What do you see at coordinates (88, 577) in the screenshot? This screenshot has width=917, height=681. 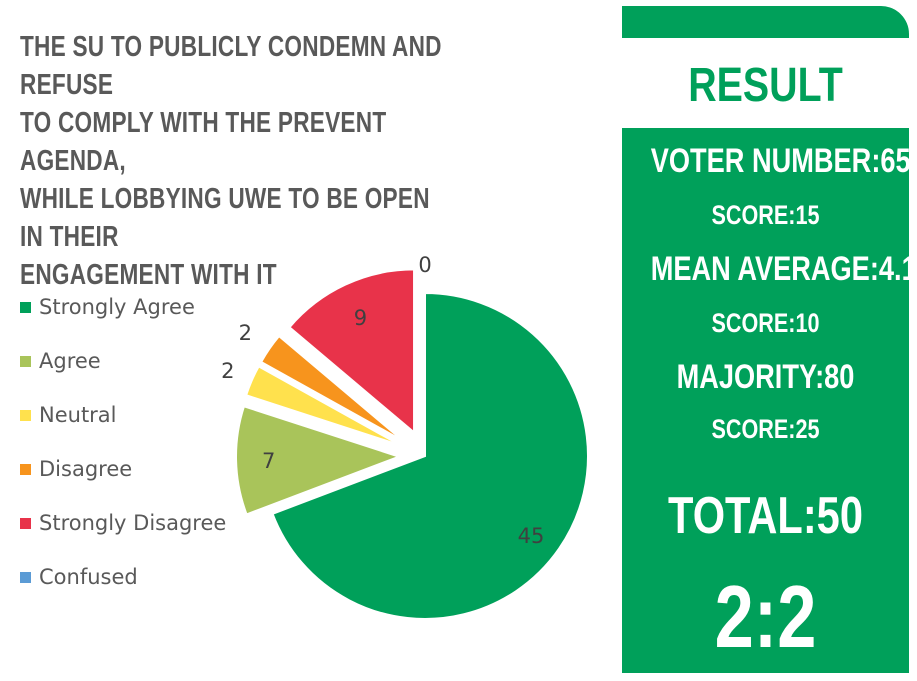 I see `legend-label-confused: Confused` at bounding box center [88, 577].